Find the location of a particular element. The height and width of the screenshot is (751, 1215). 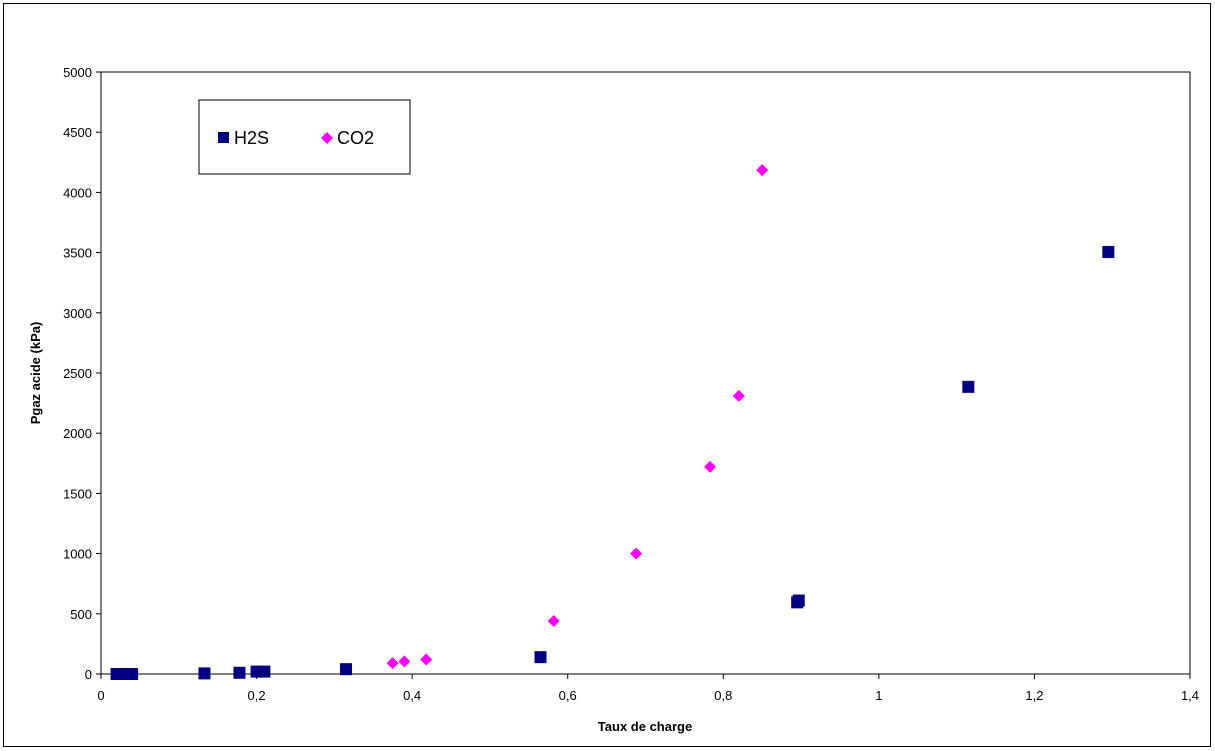

y-axis-title: Pgaz acide (kPa) is located at coordinates (35, 373).